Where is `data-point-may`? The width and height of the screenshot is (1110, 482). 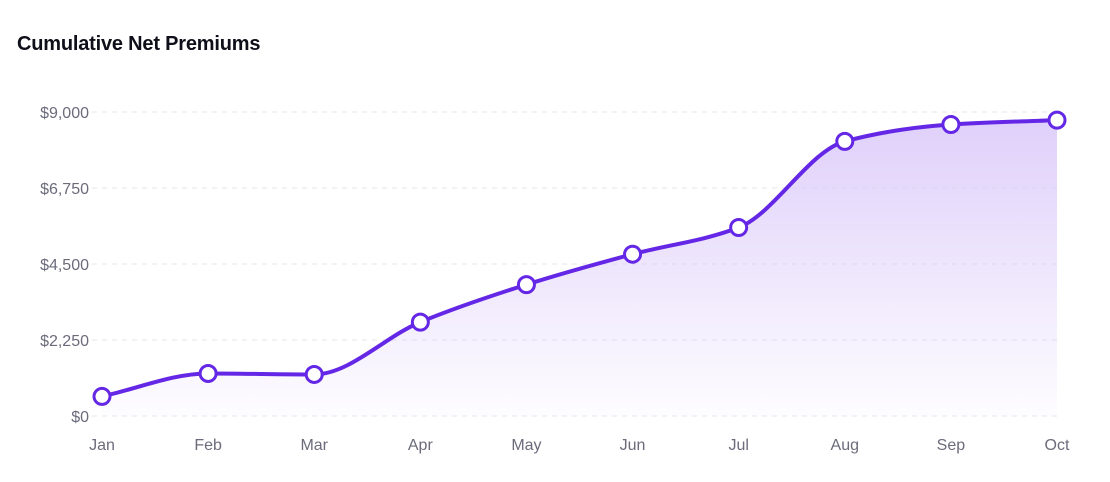
data-point-may is located at coordinates (526, 285).